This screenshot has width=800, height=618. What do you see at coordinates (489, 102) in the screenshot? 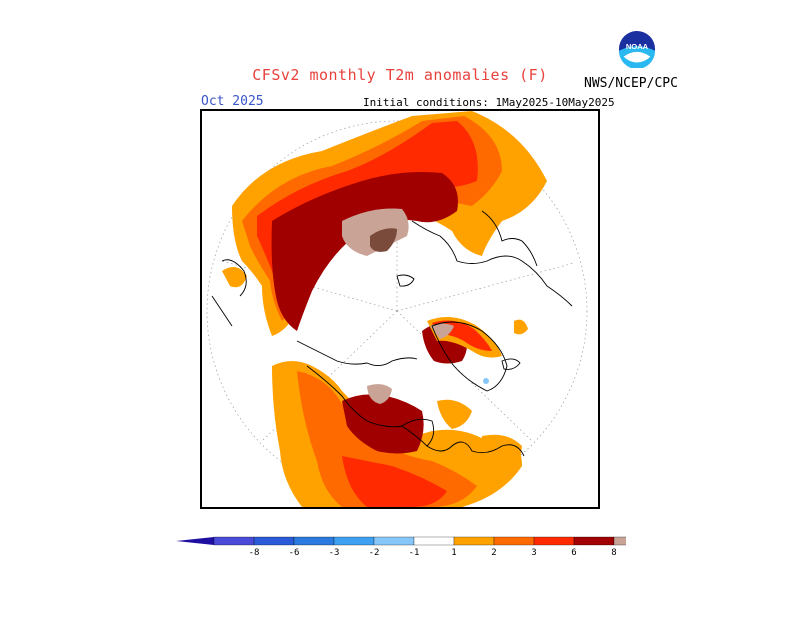
I see `initial-conditions-label: Initial conditions: 1May2025-10May2025` at bounding box center [489, 102].